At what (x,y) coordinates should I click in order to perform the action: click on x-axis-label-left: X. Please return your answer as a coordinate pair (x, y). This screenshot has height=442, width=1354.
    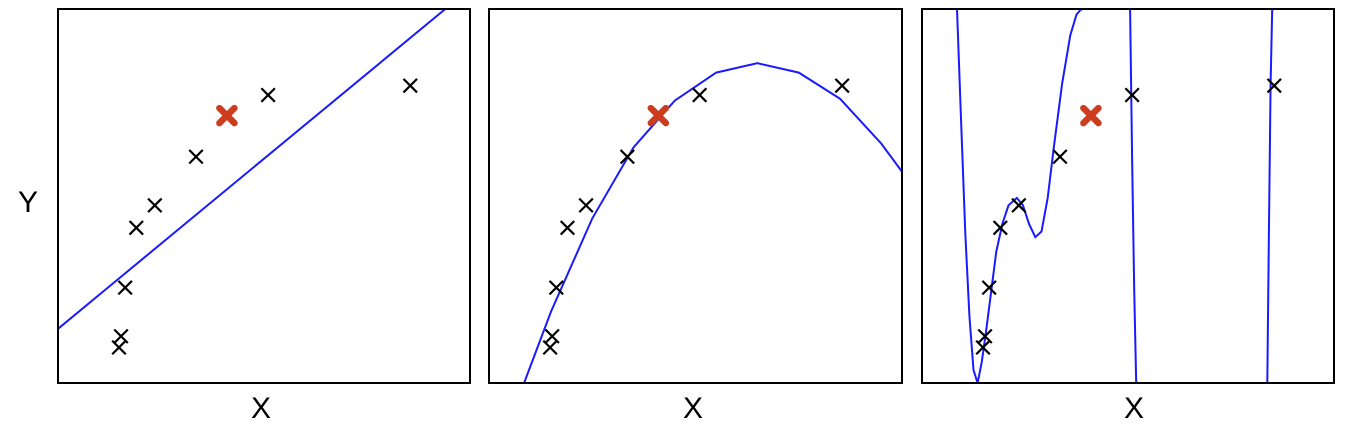
    Looking at the image, I should click on (261, 408).